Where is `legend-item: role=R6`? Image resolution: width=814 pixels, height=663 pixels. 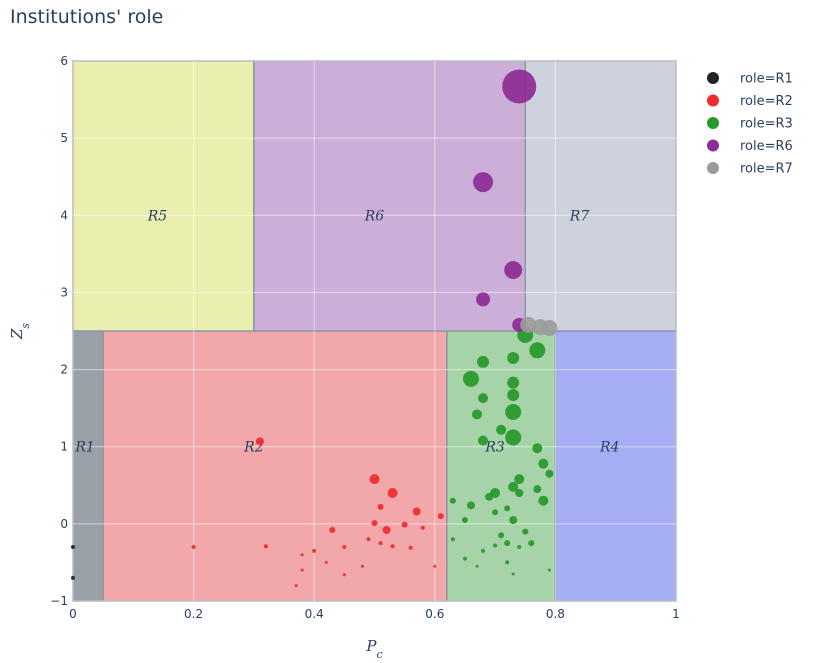 legend-item: role=R6 is located at coordinates (750, 146).